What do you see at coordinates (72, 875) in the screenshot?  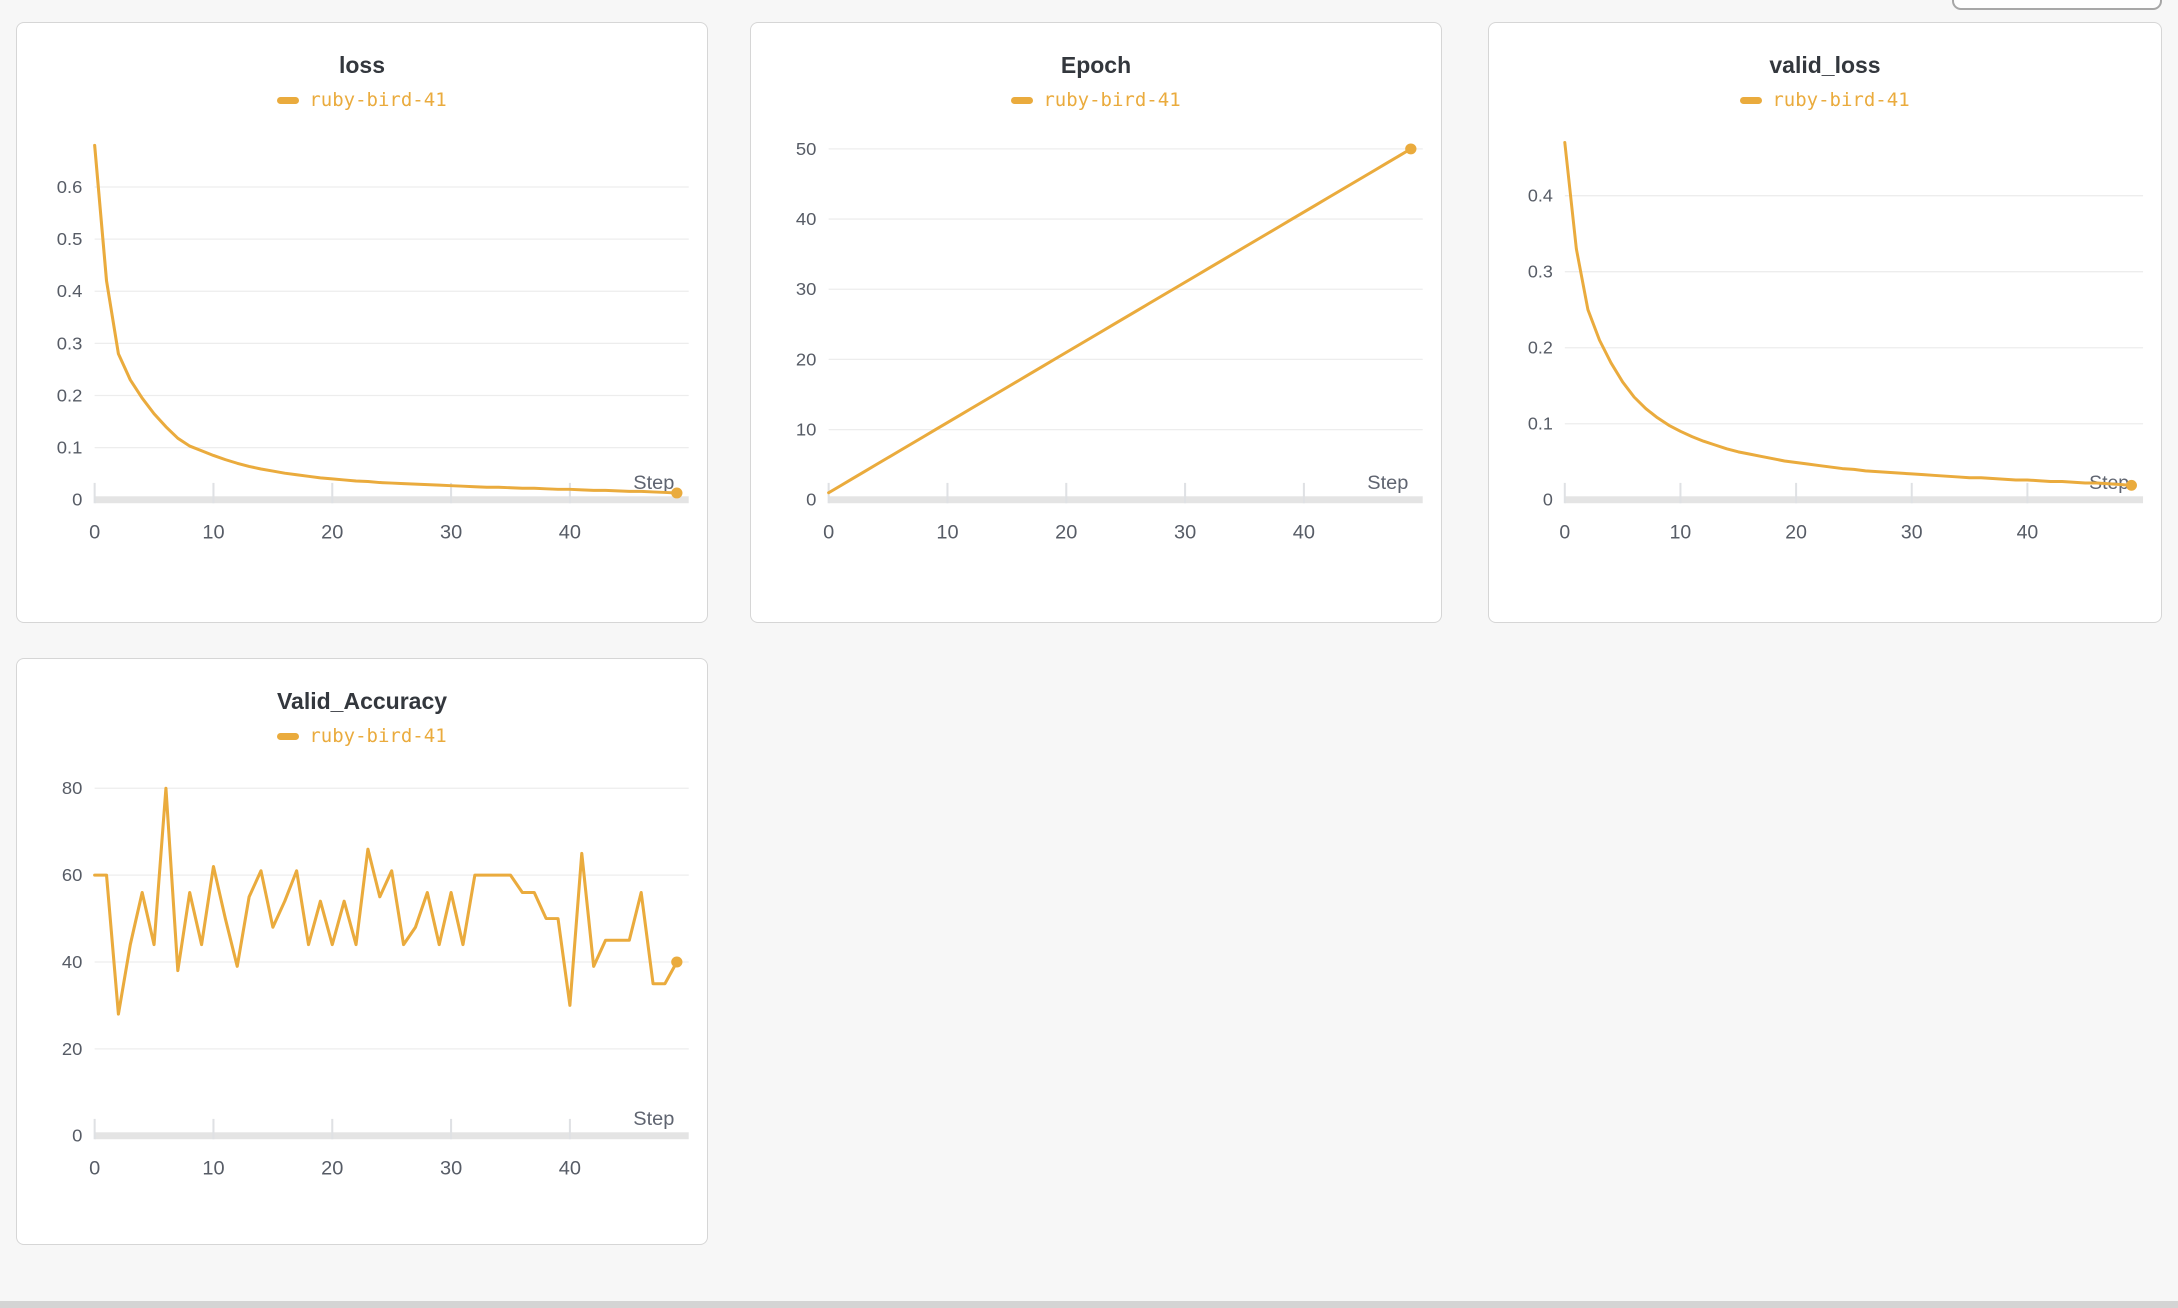 I see `svg-text: 60` at bounding box center [72, 875].